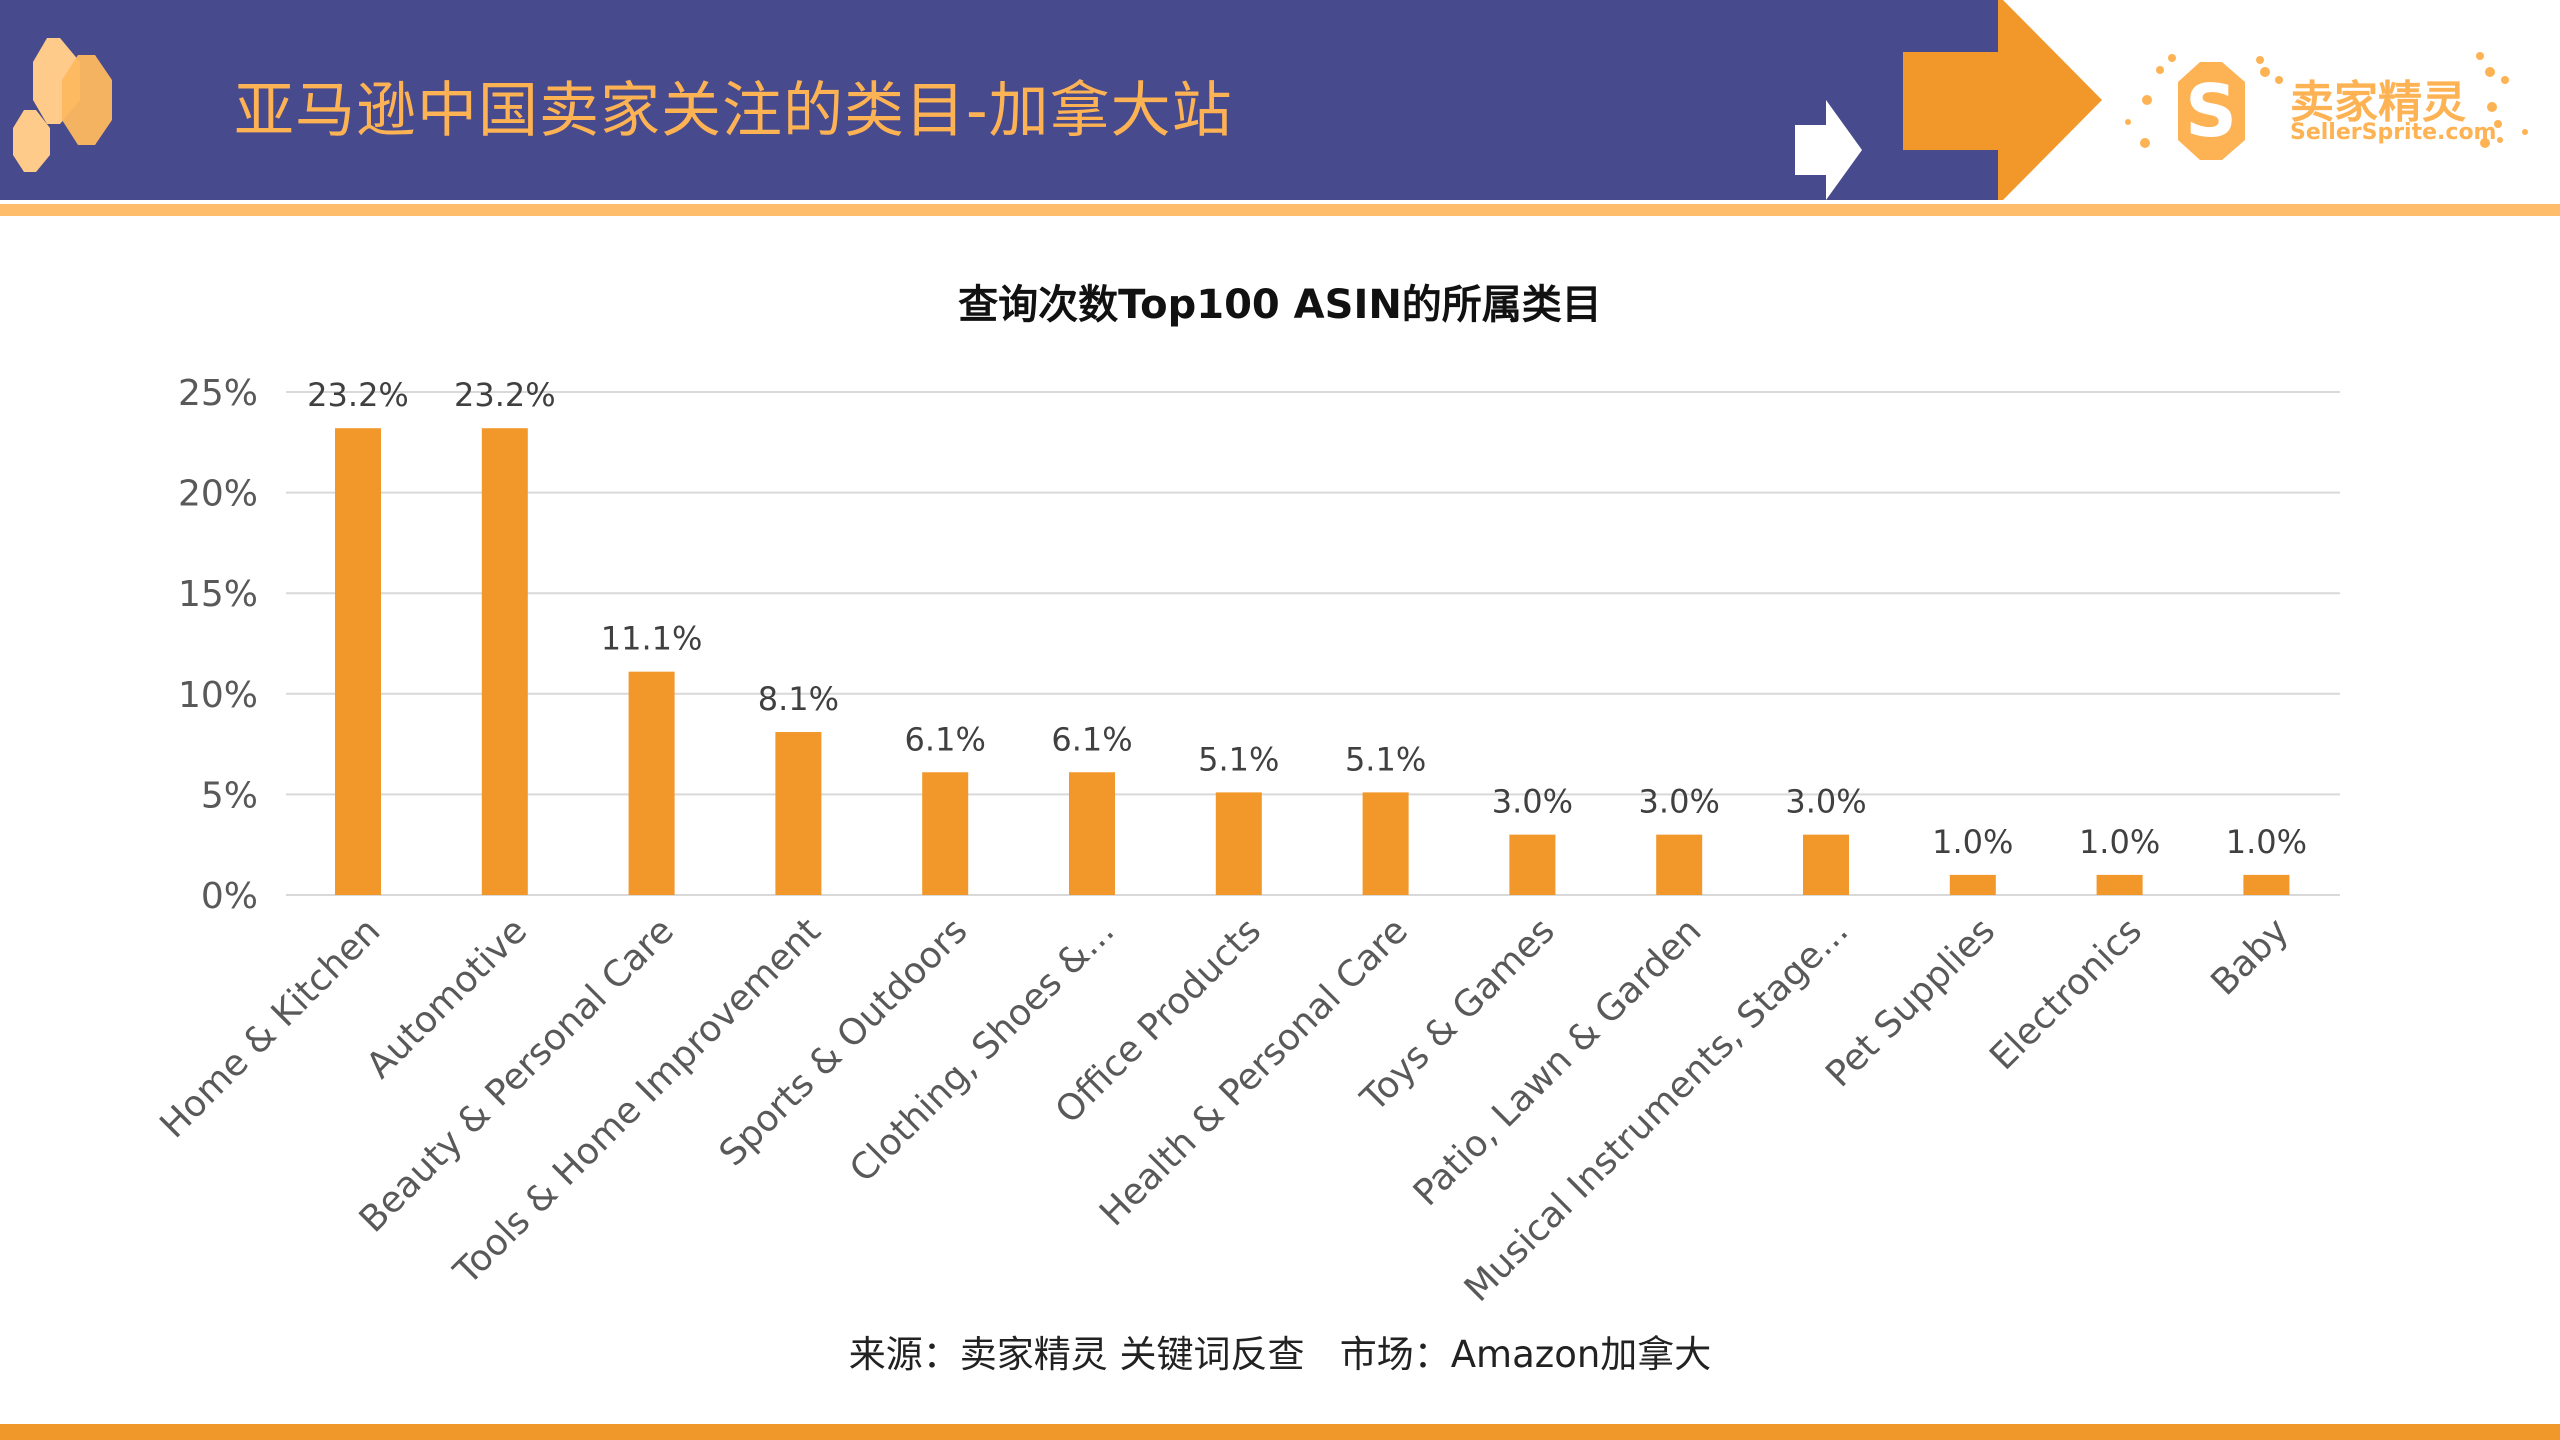  I want to click on x-tick-label: Beauty & Personal Care, so click(517, 1075).